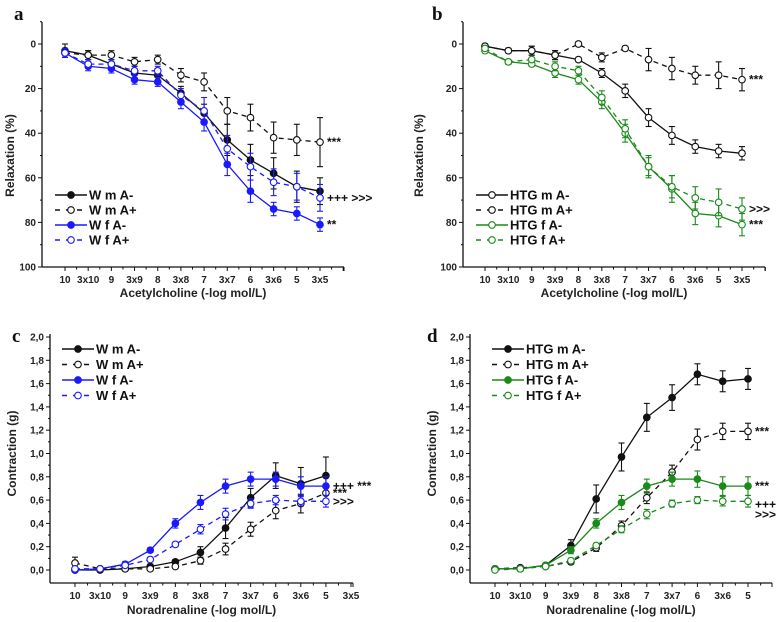 This screenshot has width=778, height=622. I want to click on legend-item: HTG f A+, so click(521, 240).